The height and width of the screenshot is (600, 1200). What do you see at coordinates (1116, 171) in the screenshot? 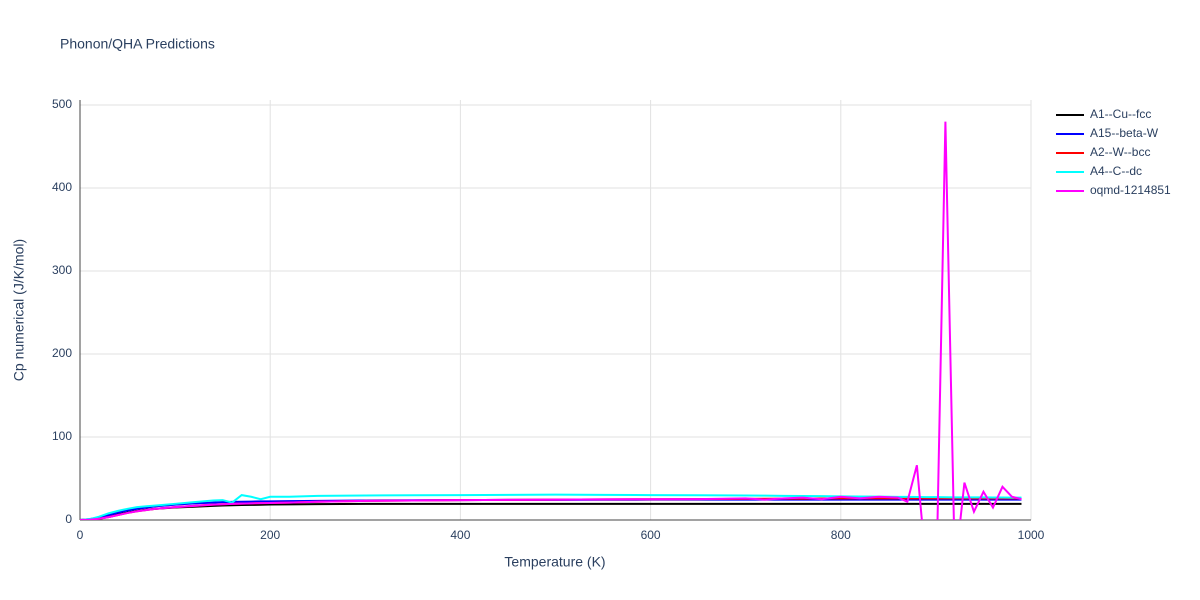
I see `legend-label: A4--C--dc` at bounding box center [1116, 171].